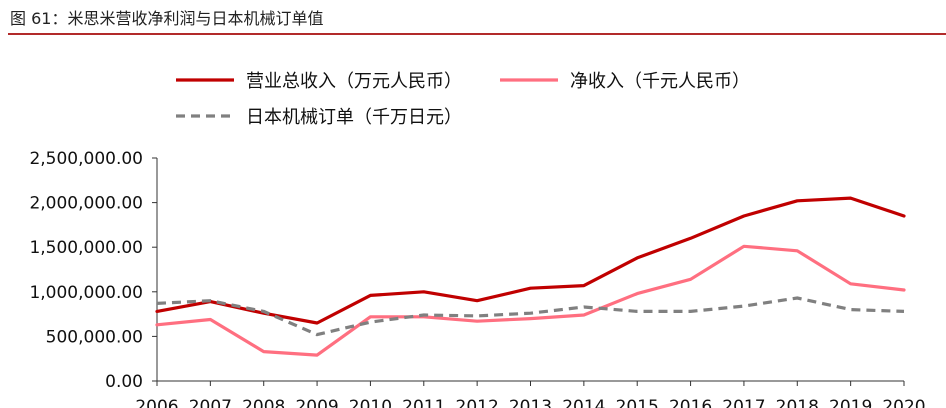 This screenshot has height=408, width=946. What do you see at coordinates (156, 402) in the screenshot?
I see `x-tick-label: 2006` at bounding box center [156, 402].